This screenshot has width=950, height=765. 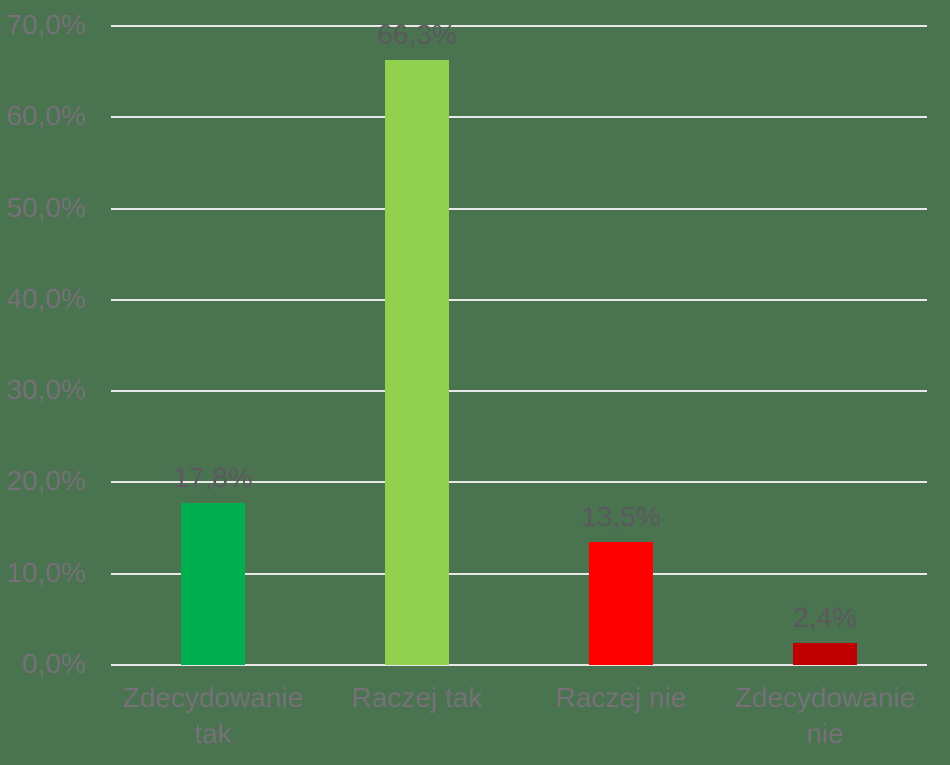 What do you see at coordinates (46, 480) in the screenshot?
I see `y-axis-tick-label: 20,0%` at bounding box center [46, 480].